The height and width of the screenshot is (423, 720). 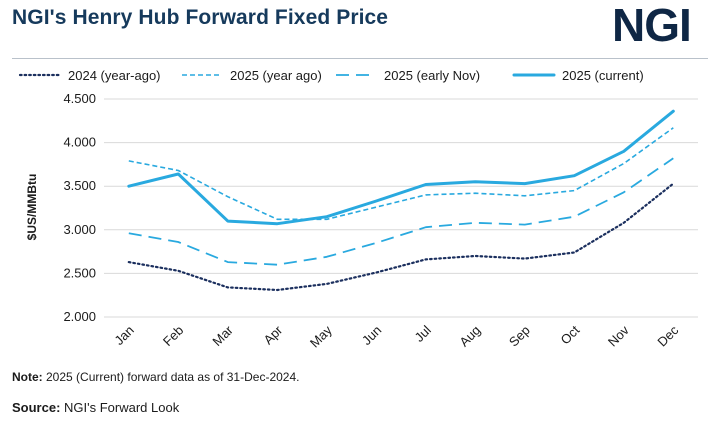 I want to click on legend-label-3: 2025 (early Nov), so click(x=432, y=75).